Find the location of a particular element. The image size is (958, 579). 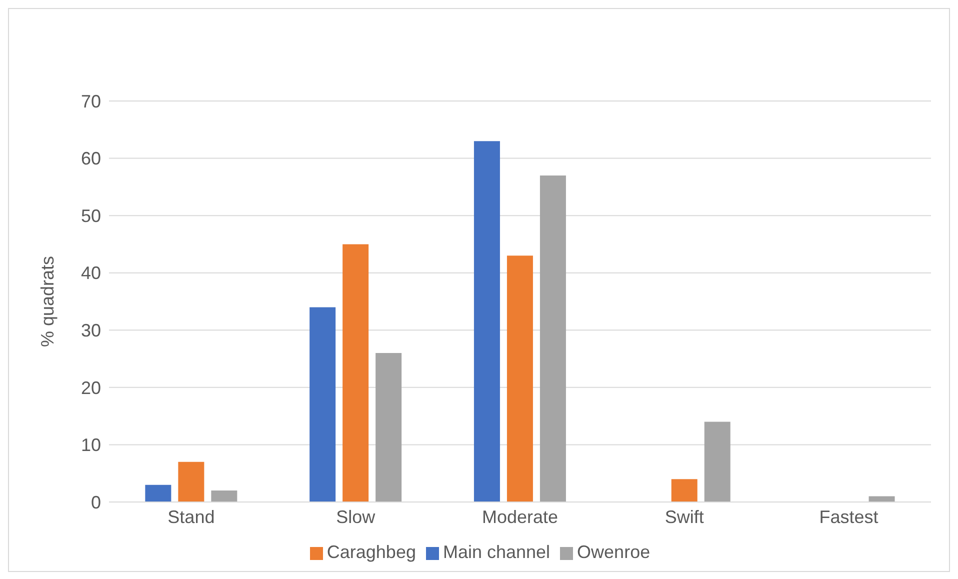

legend-label: Caraghbeg is located at coordinates (371, 552).